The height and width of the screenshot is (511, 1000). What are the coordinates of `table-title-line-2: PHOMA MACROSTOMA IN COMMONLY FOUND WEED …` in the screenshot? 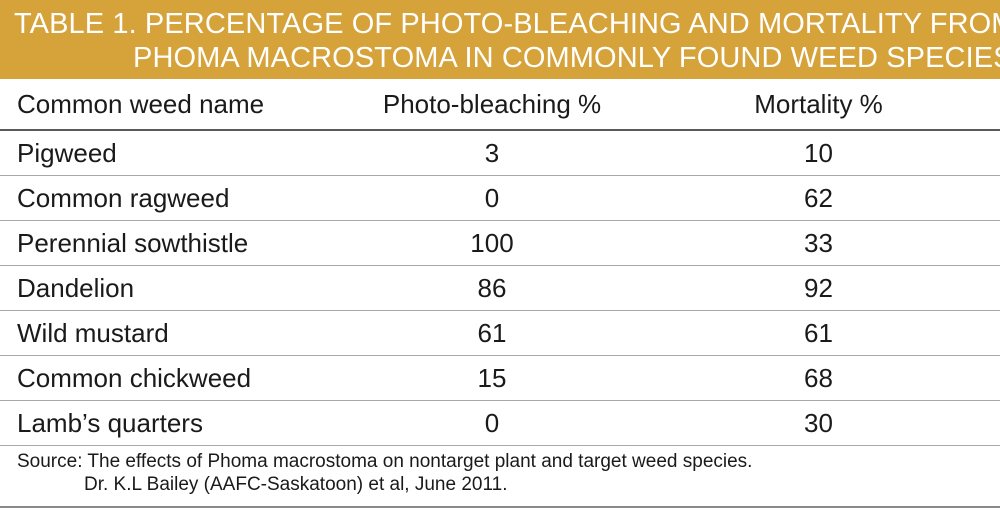 It's located at (566, 58).